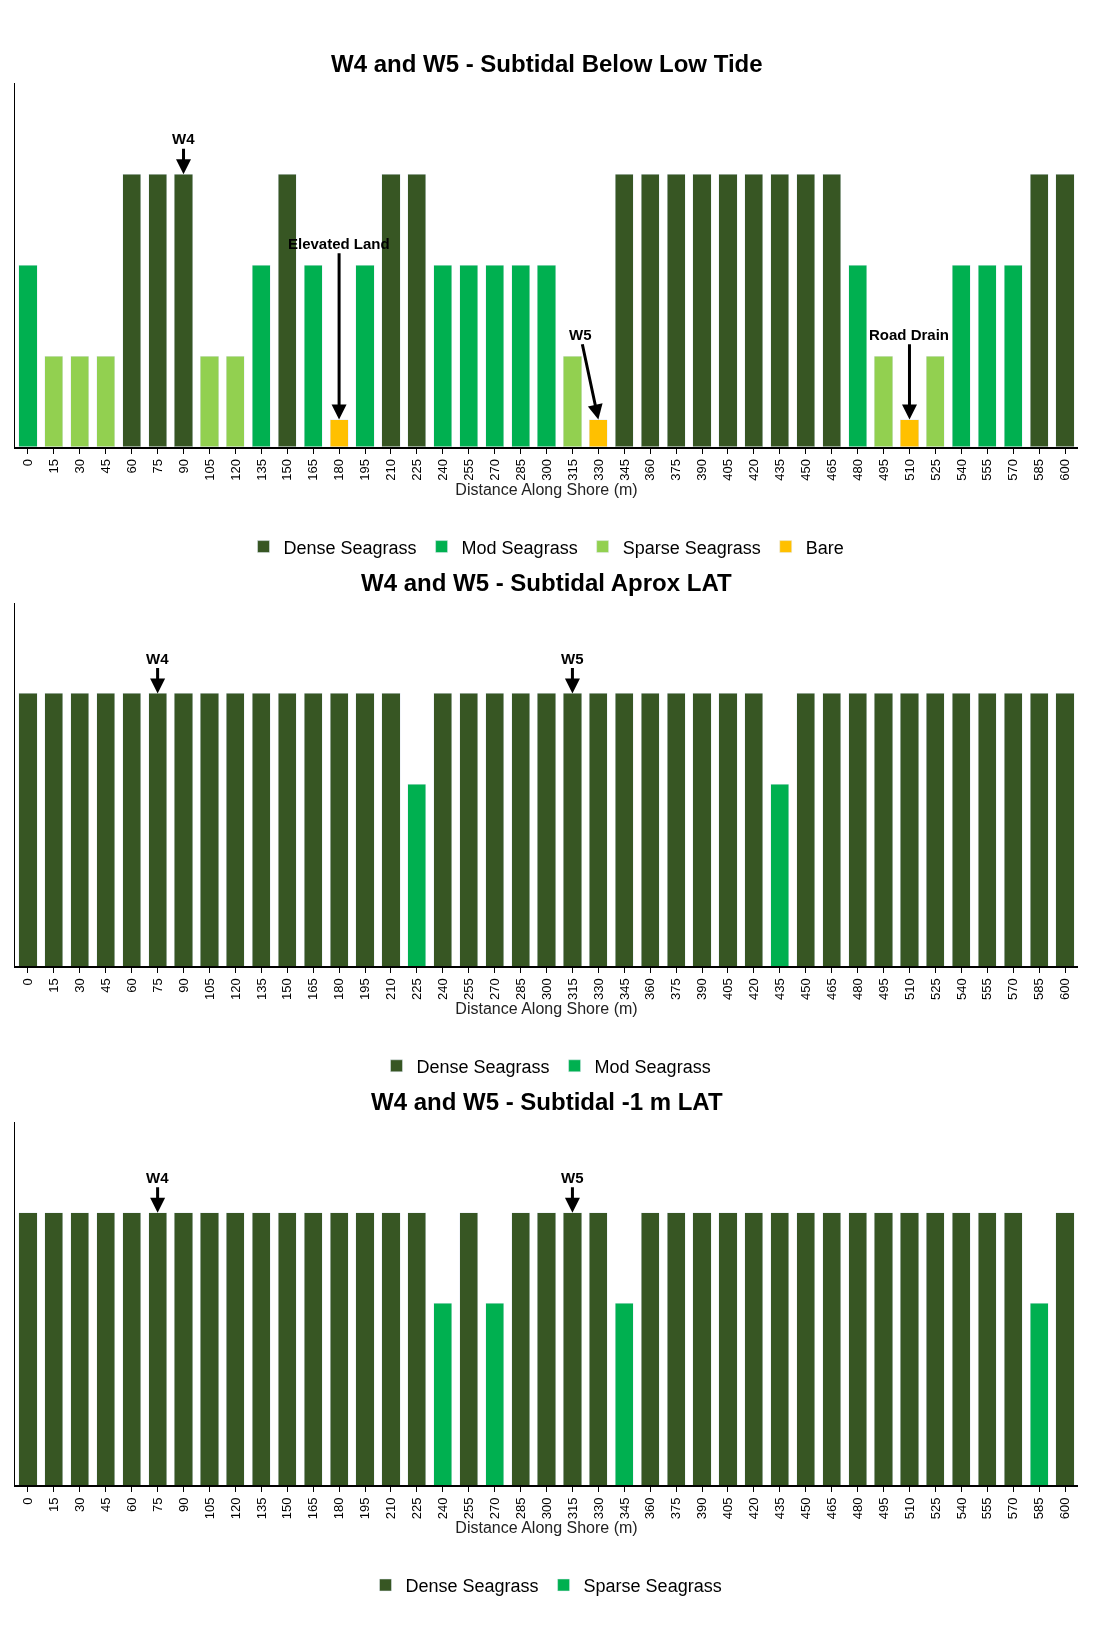 Image resolution: width=1093 pixels, height=1651 pixels. I want to click on x-tick-label: 345, so click(624, 989).